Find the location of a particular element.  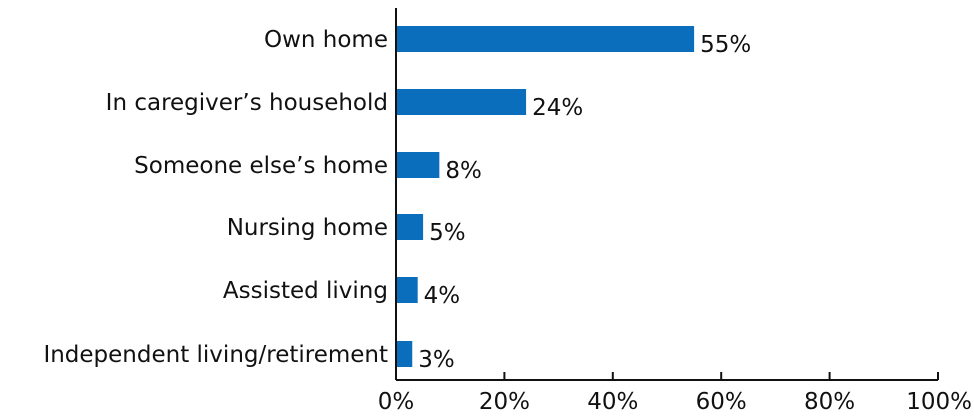

x-tick-label: 80% is located at coordinates (829, 402).